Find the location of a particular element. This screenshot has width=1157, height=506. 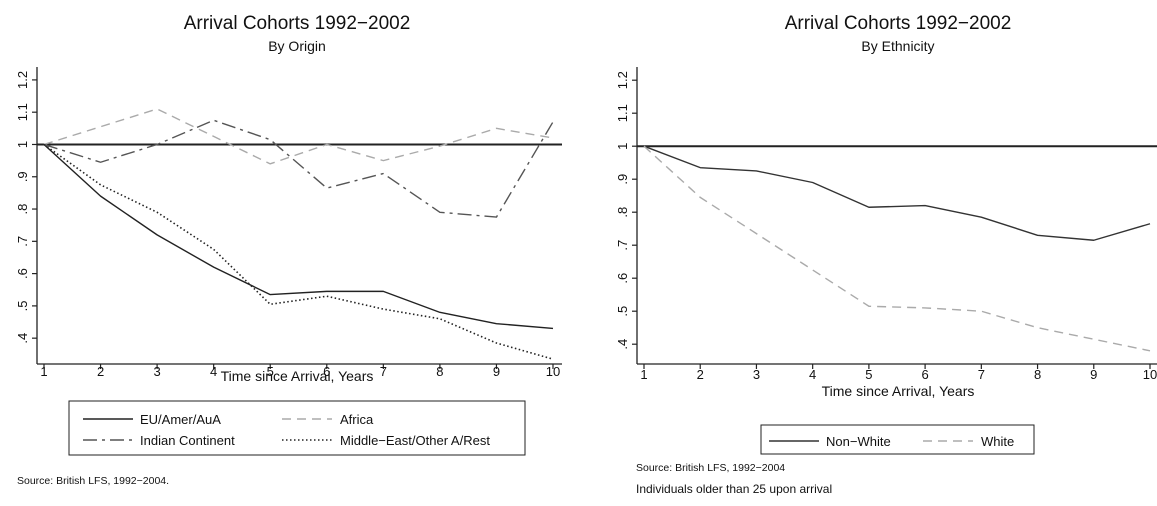

chart-subtitle: By Origin is located at coordinates (297, 46).